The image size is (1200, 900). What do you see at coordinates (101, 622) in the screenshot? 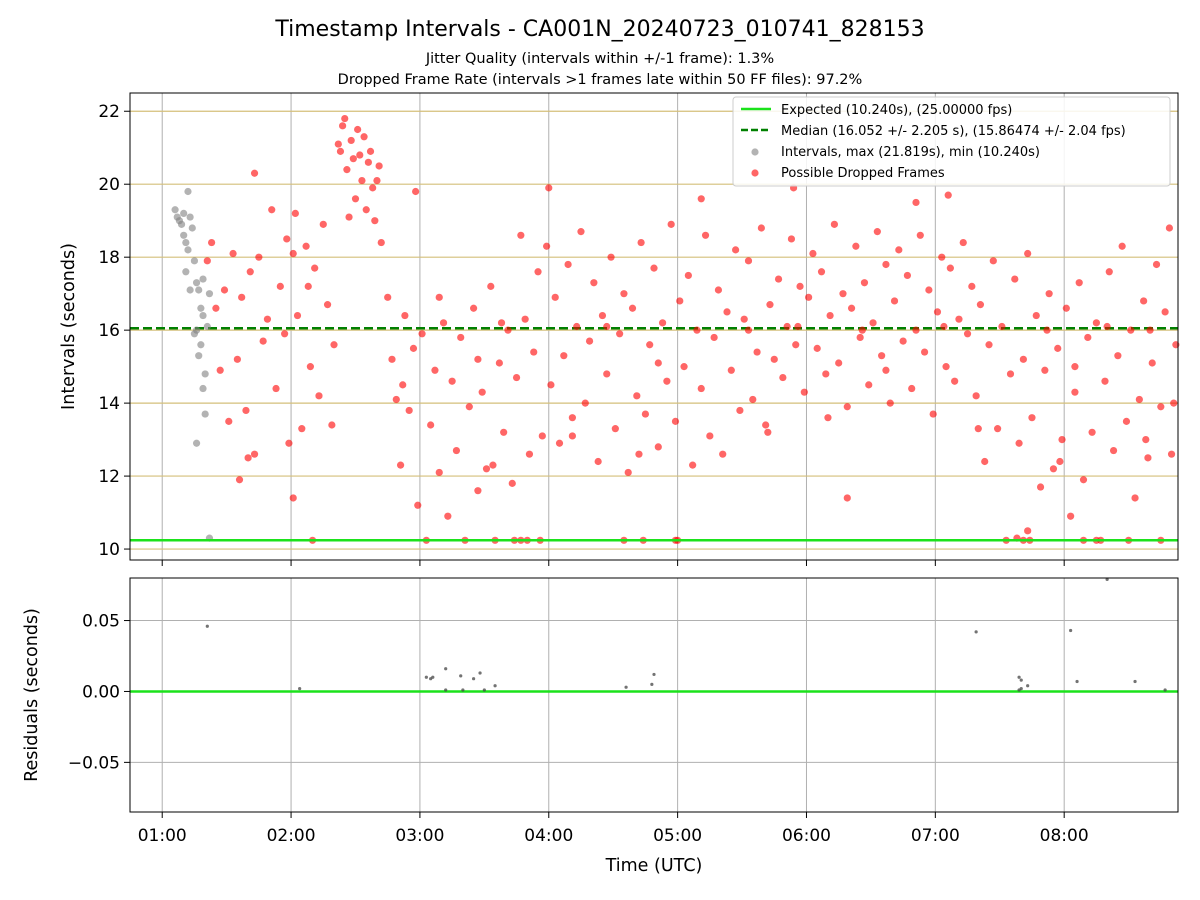
I see `residuals-y-tick-label: 0.05` at bounding box center [101, 622].